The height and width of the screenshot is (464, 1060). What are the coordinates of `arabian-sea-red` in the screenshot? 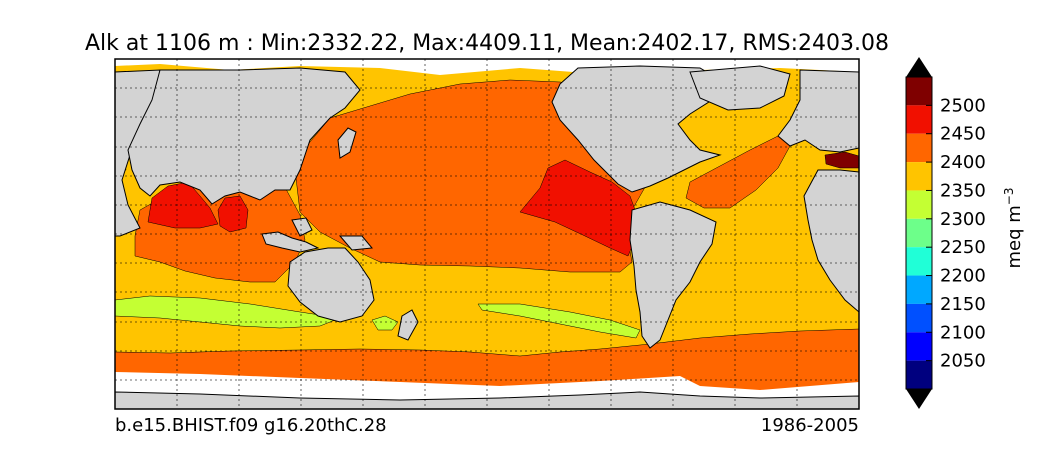 It's located at (183, 205).